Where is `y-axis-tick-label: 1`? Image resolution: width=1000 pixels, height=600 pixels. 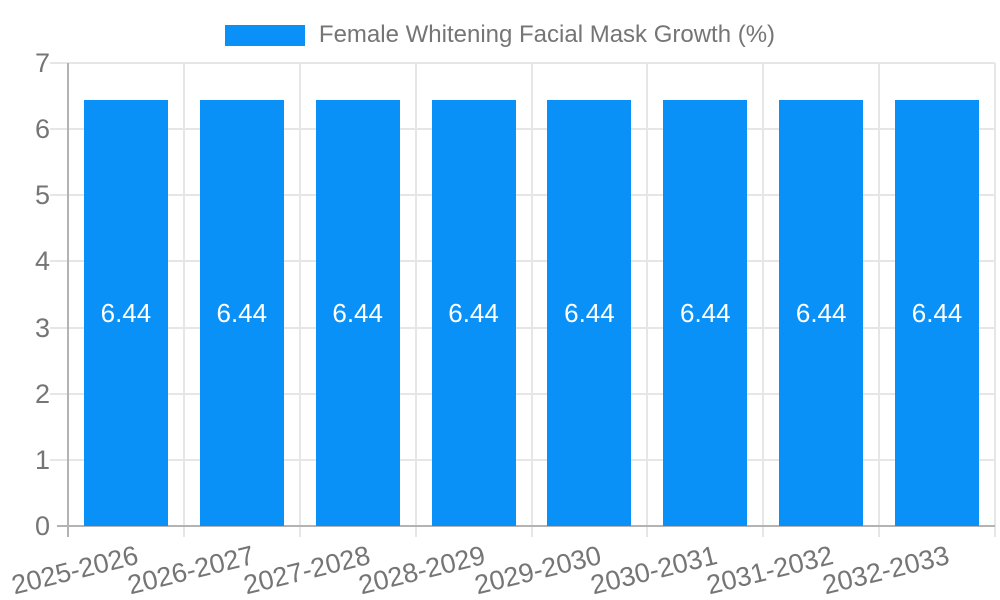 y-axis-tick-label: 1 is located at coordinates (42, 459).